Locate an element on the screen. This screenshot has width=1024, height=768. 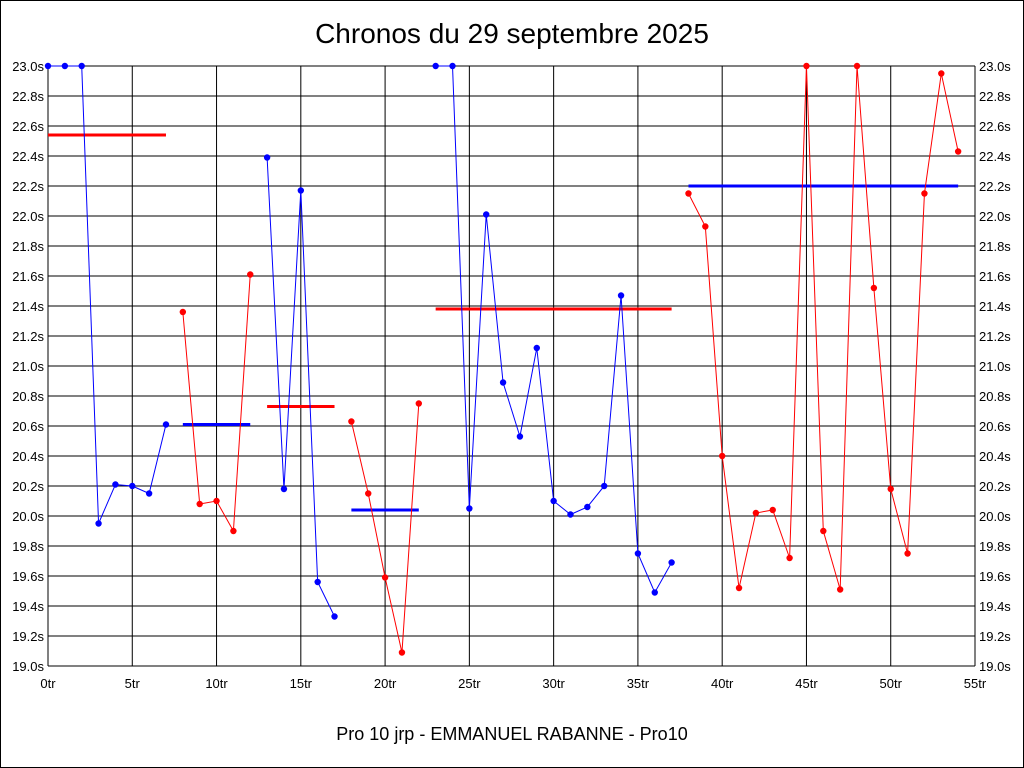
y-tick-label-right: 20.6s is located at coordinates (995, 426).